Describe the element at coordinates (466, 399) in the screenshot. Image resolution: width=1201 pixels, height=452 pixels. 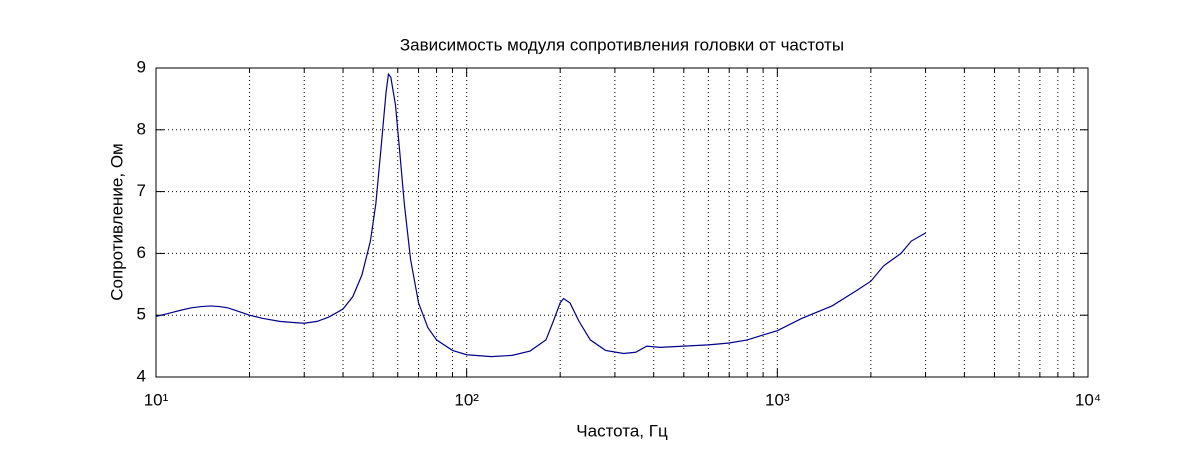
I see `x-tick-label: 10²` at that location.